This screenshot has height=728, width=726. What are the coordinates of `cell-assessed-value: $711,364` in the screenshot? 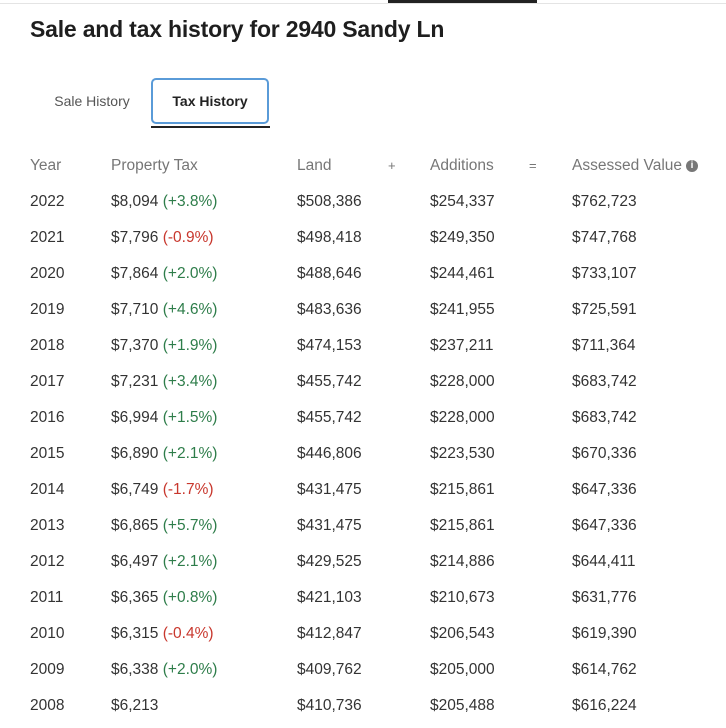 It's located at (604, 345).